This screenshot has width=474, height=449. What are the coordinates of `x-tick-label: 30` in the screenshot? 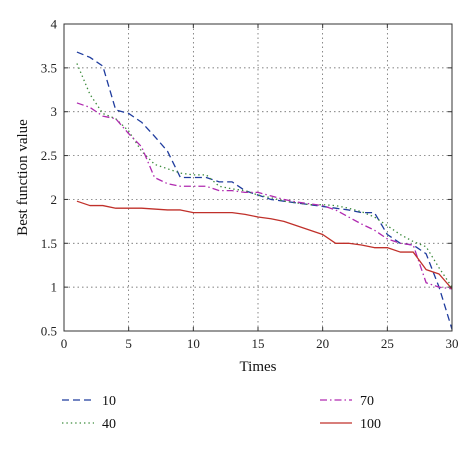 It's located at (452, 343).